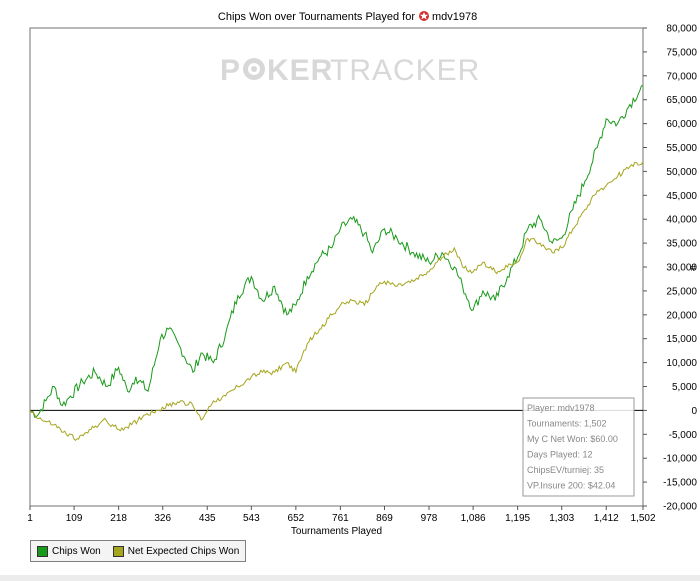 This screenshot has width=700, height=581. What do you see at coordinates (642, 518) in the screenshot?
I see `x-tick-label: 1,502` at bounding box center [642, 518].